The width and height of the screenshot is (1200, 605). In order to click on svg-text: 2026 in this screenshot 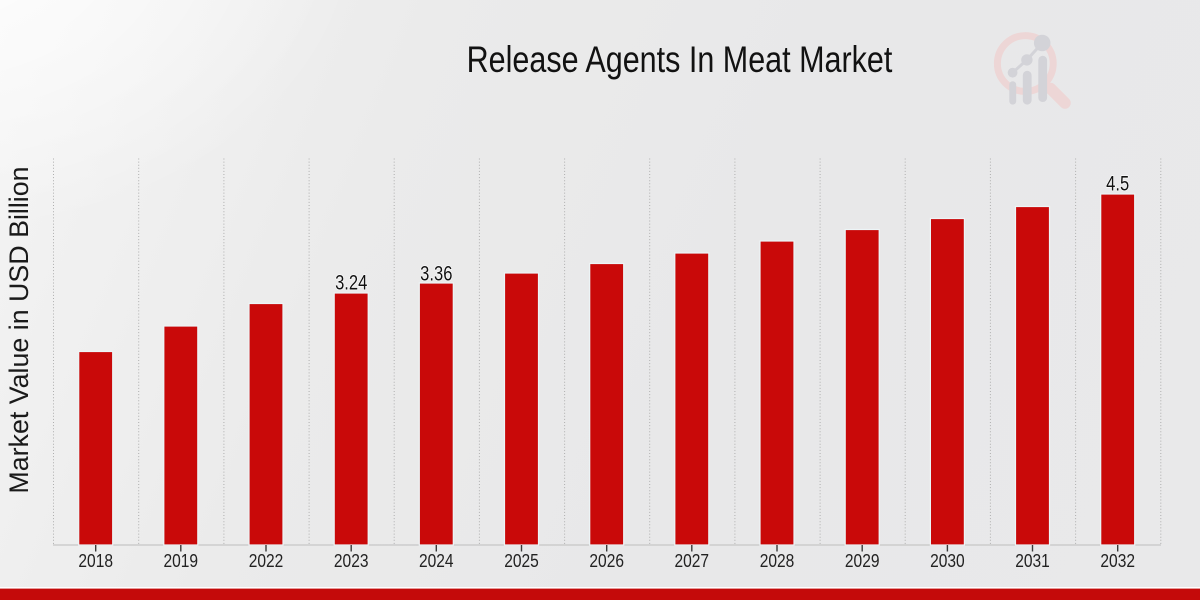, I will do `click(606, 561)`.